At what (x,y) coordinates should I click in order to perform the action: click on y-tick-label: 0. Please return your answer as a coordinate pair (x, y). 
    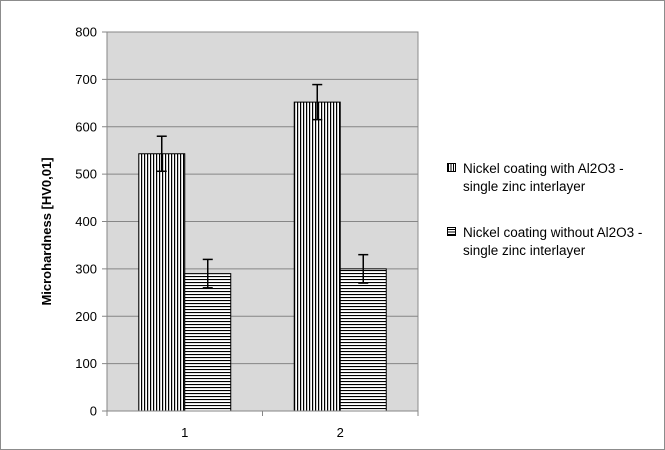
    Looking at the image, I should click on (93, 411).